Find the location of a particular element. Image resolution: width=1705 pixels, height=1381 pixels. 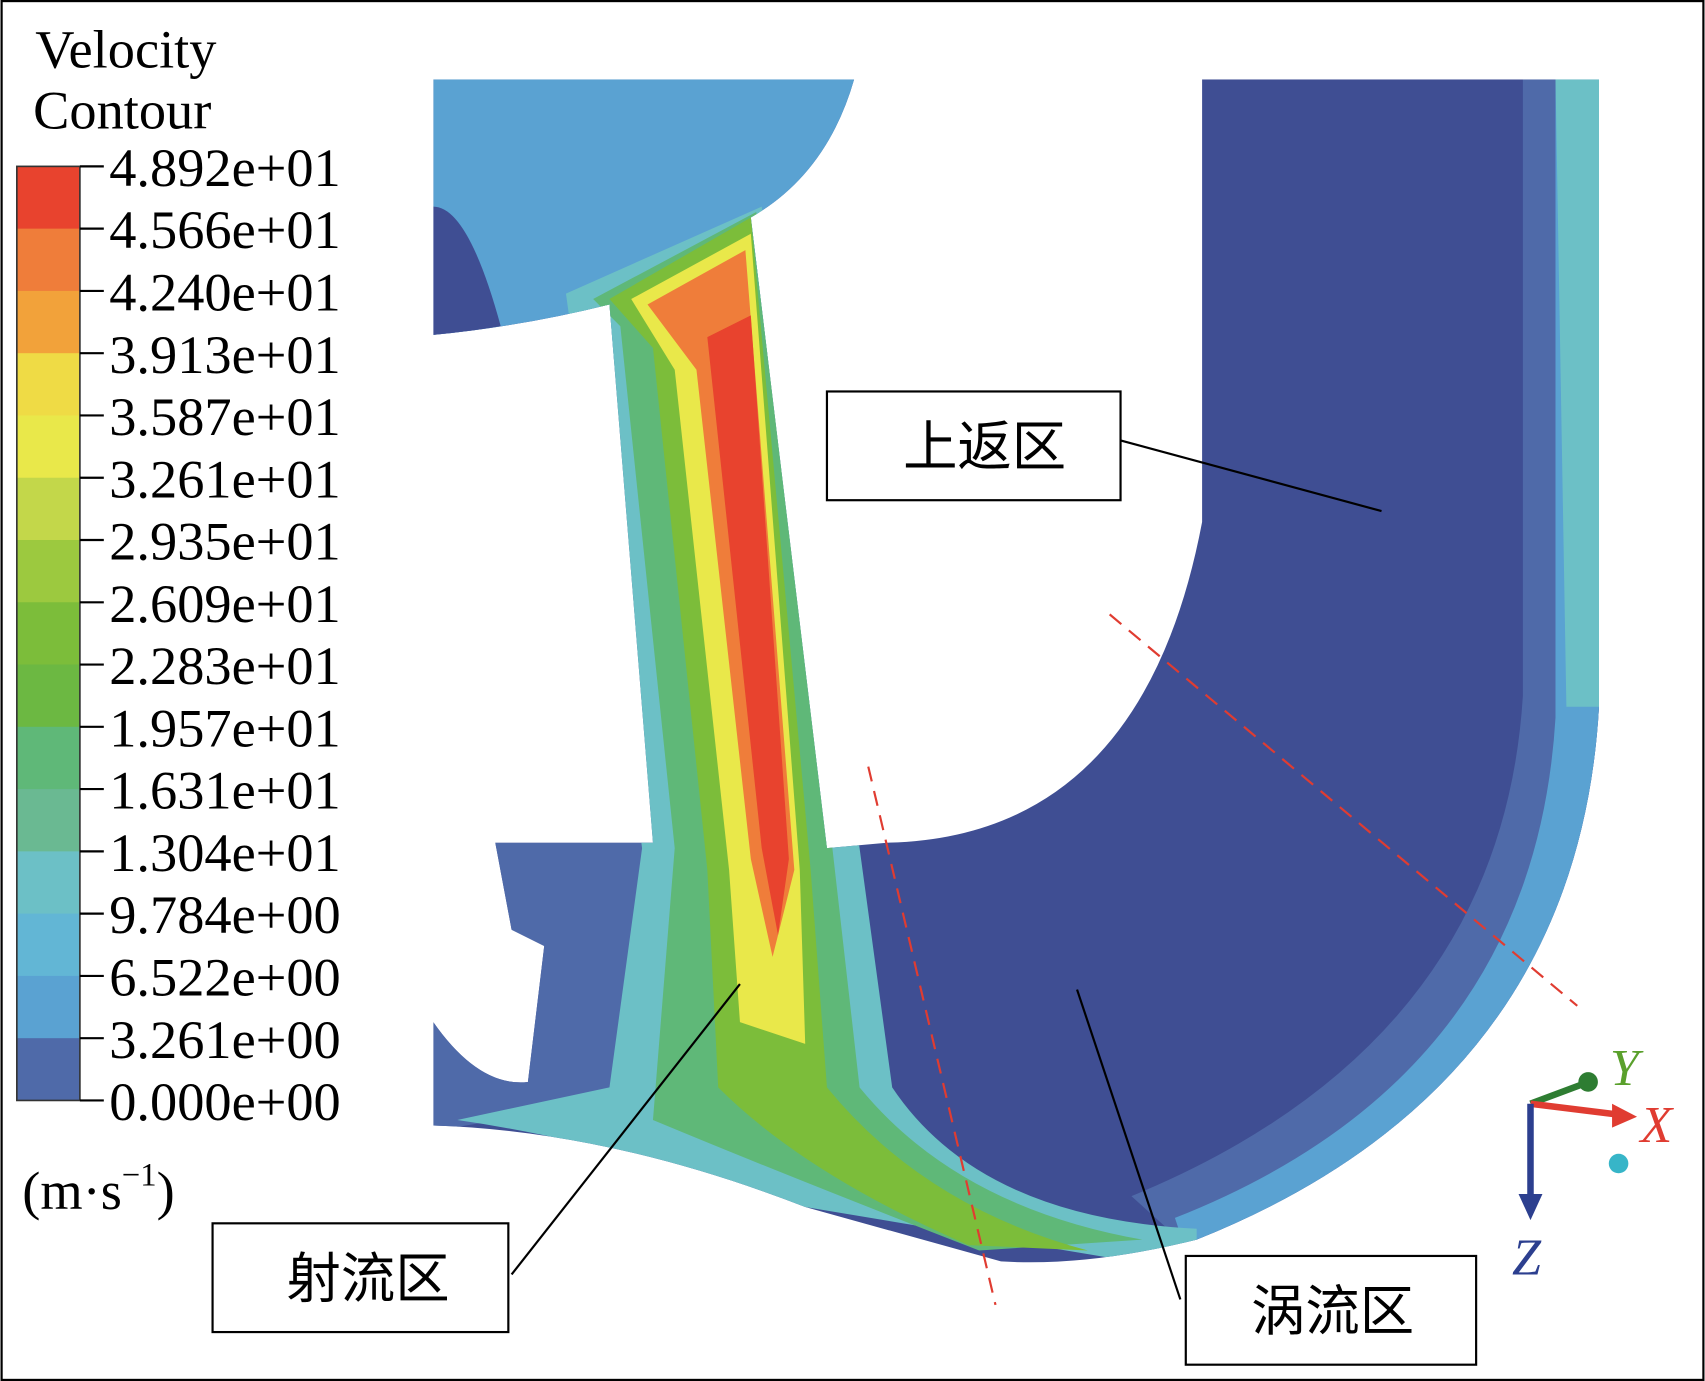

axis-label: Z is located at coordinates (1527, 1257).